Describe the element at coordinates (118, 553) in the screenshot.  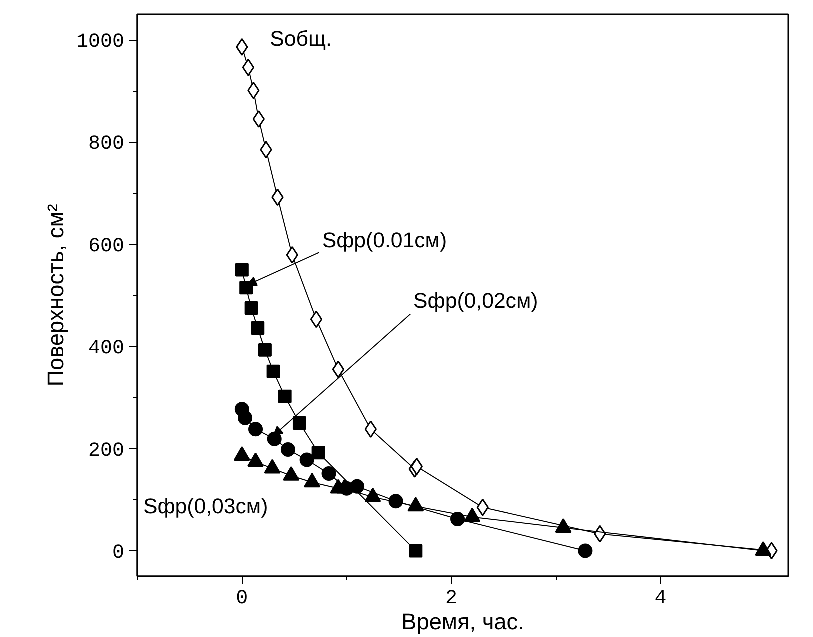
I see `y-tick-label: 0` at that location.